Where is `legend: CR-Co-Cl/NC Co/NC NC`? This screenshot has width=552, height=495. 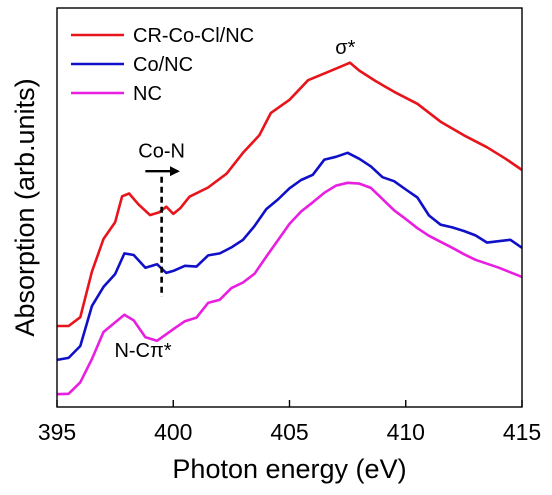 legend: CR-Co-Cl/NC Co/NC NC is located at coordinates (162, 65).